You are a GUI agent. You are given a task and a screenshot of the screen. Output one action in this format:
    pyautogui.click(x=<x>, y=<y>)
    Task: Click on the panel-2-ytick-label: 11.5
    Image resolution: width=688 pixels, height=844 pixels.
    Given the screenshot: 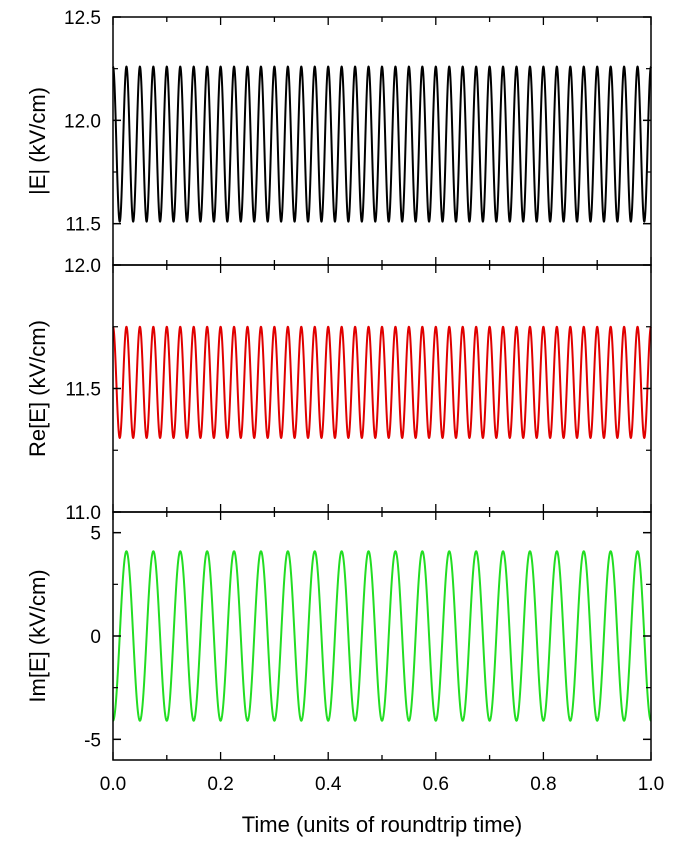 What is the action you would take?
    pyautogui.click(x=83, y=390)
    